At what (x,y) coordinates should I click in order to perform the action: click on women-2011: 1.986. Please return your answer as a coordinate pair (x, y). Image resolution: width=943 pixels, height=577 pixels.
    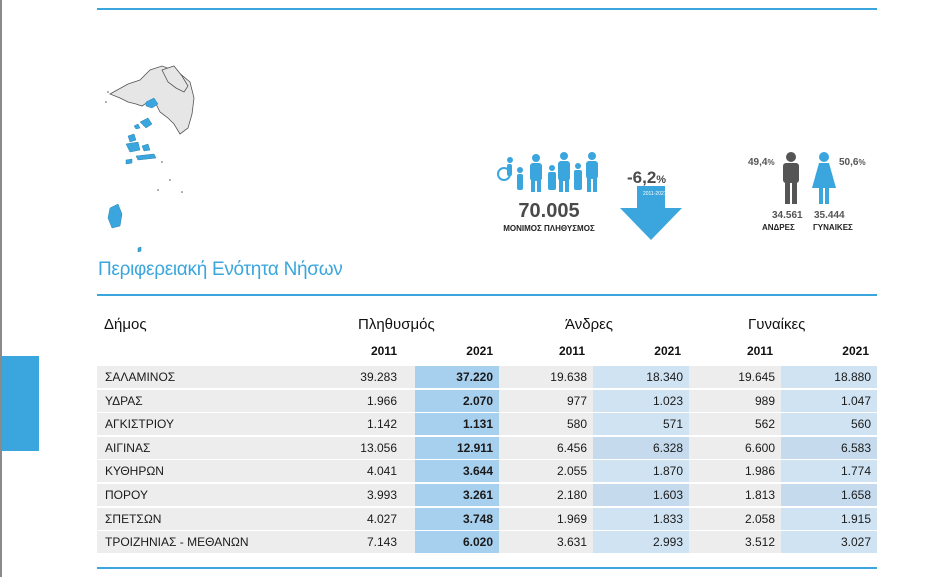
    Looking at the image, I should click on (759, 471).